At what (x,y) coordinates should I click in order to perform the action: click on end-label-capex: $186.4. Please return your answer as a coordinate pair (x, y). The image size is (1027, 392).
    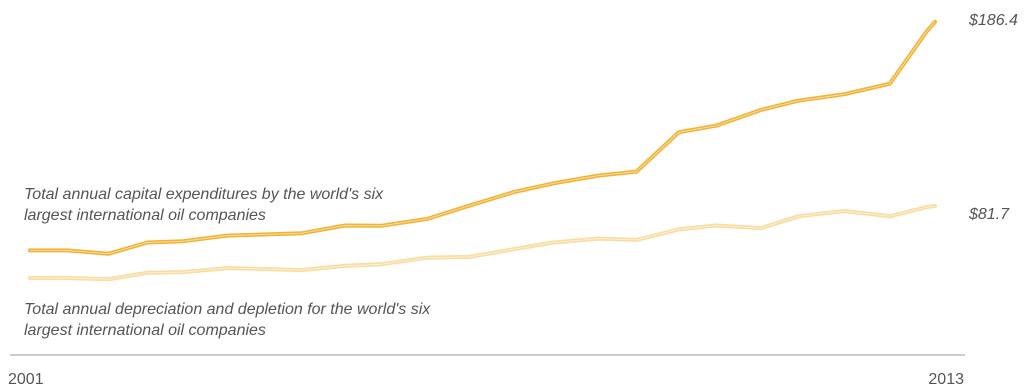
    Looking at the image, I should click on (993, 20).